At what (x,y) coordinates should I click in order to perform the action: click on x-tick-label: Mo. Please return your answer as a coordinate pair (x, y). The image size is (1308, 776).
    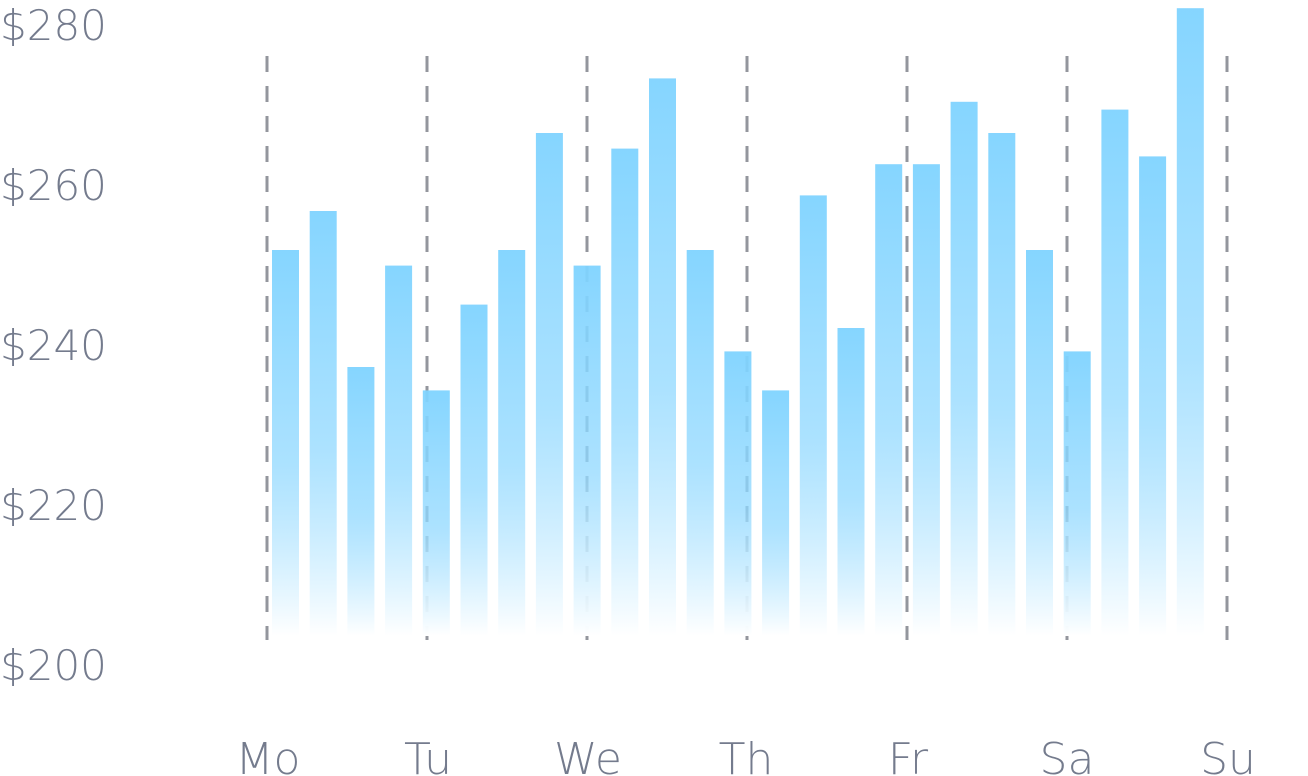
    Looking at the image, I should click on (268, 755).